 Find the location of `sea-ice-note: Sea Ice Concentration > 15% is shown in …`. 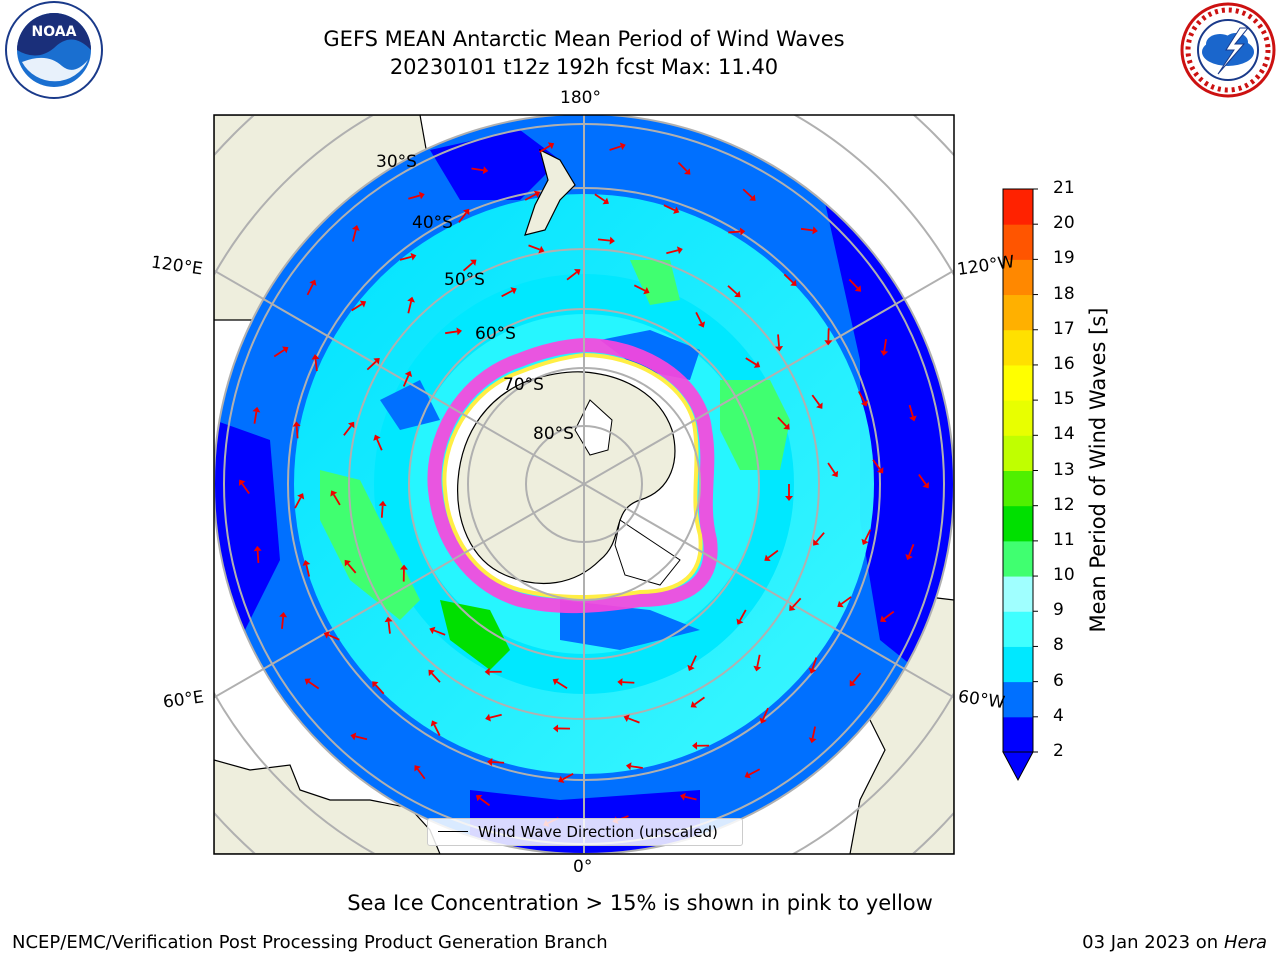

sea-ice-note: Sea Ice Concentration > 15% is shown in … is located at coordinates (640, 903).